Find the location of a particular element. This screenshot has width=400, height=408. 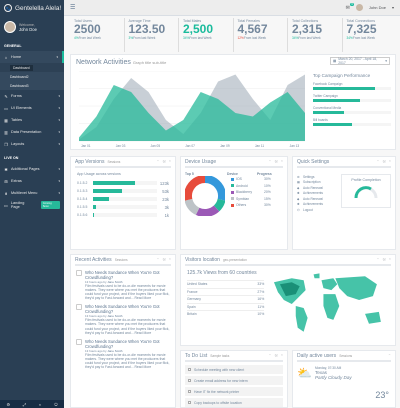

quick-setting-label: Auto Renewal is located at coordinates (313, 187).